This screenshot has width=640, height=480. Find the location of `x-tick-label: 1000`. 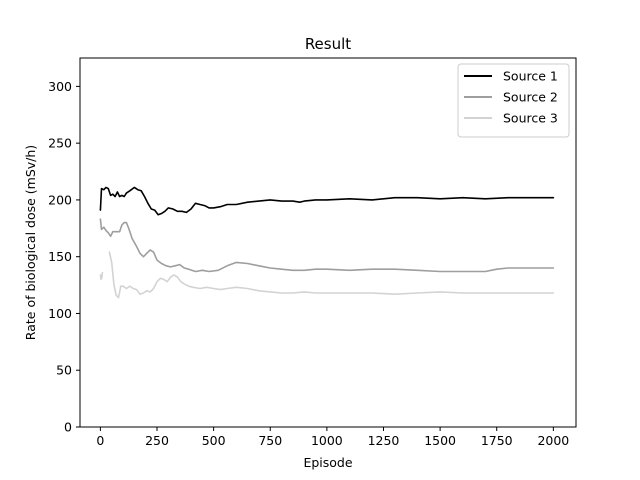

x-tick-label: 1000 is located at coordinates (327, 440).